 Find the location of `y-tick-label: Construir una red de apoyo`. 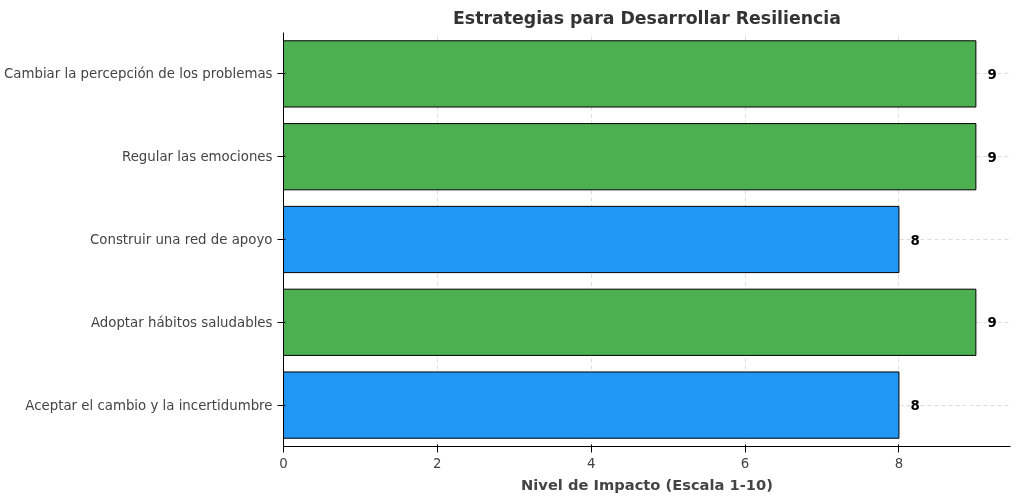

y-tick-label: Construir una red de apoyo is located at coordinates (181, 239).